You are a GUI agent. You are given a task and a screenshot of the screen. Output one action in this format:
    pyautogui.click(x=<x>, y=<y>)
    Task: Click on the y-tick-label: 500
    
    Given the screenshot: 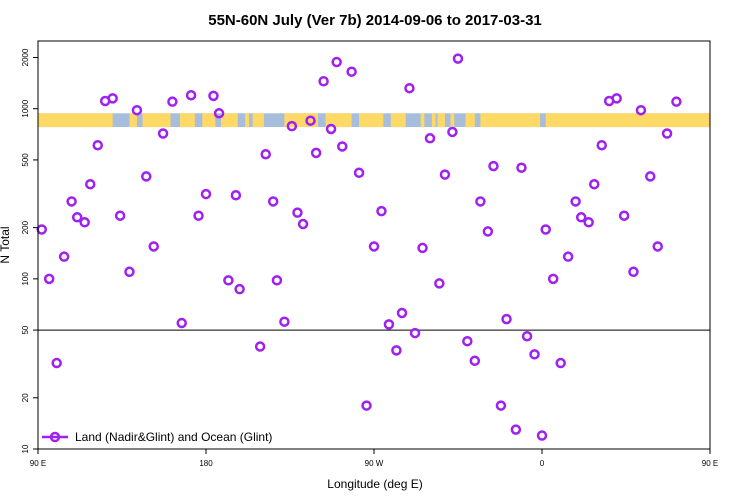 What is the action you would take?
    pyautogui.click(x=25, y=160)
    